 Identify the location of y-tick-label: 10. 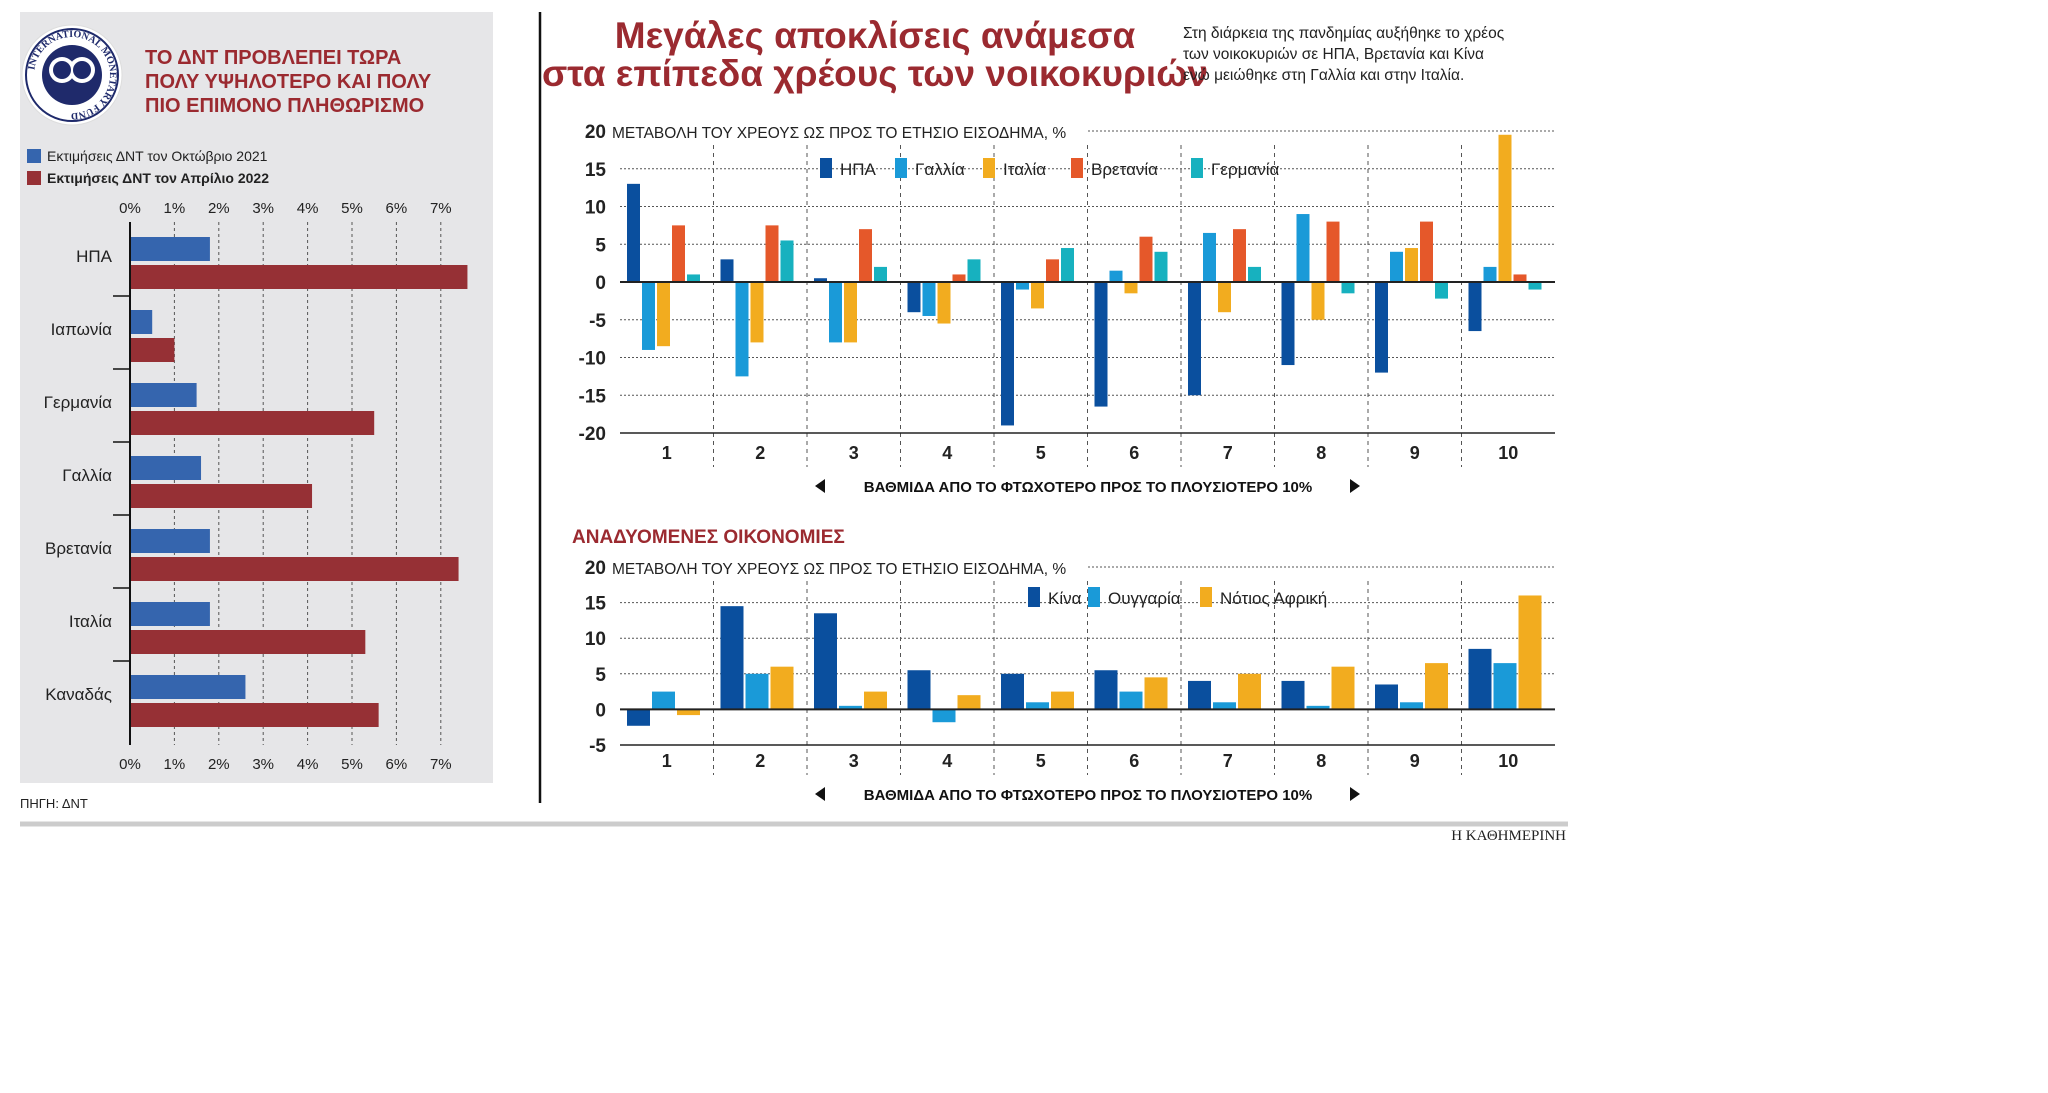
(595, 639).